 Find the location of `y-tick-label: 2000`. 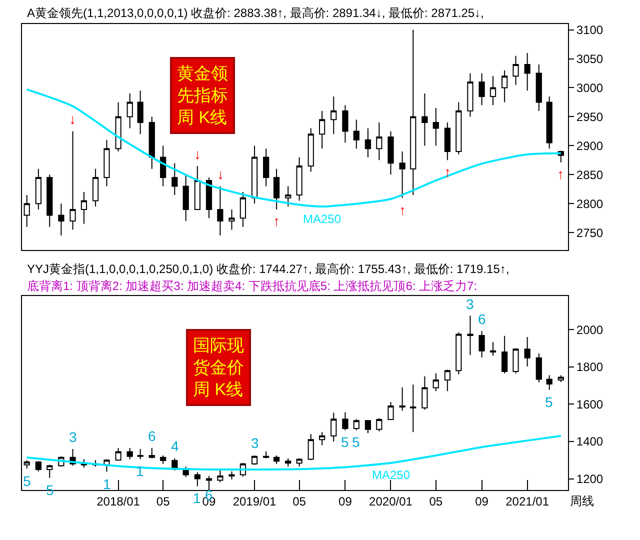

y-tick-label: 2000 is located at coordinates (590, 329).